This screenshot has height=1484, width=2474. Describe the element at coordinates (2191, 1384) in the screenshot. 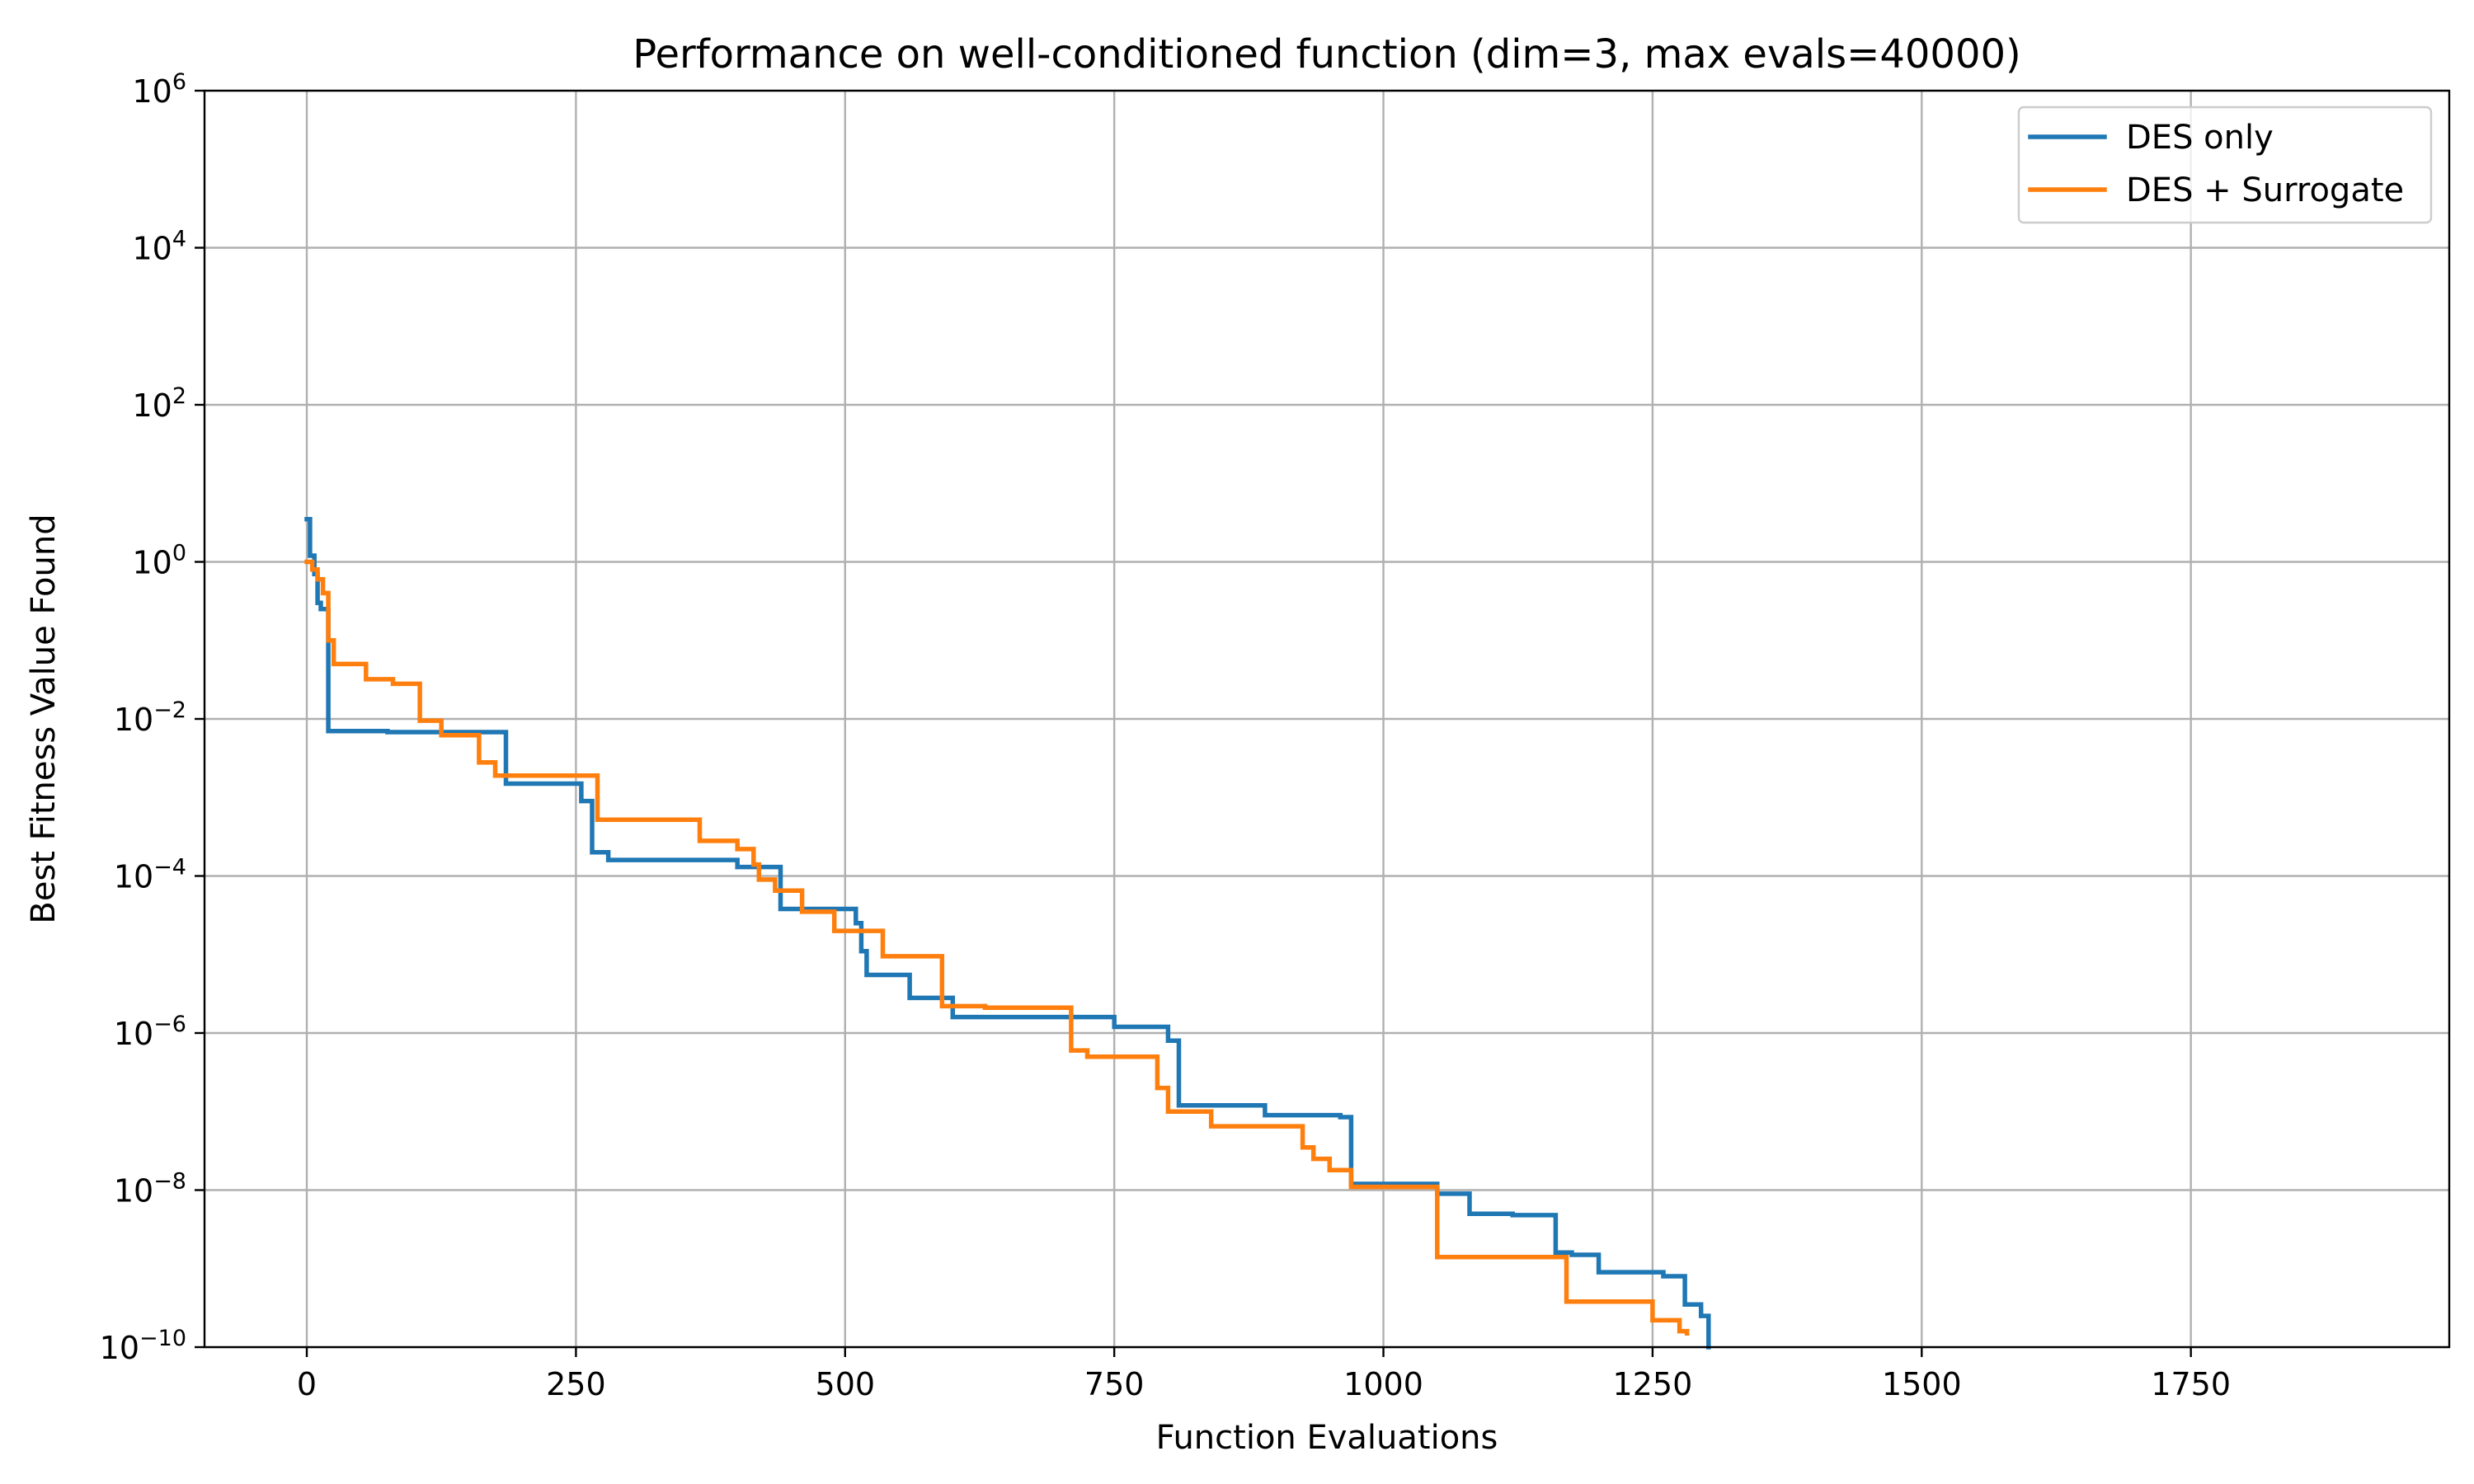

I see `x-tick-label: 1750` at that location.